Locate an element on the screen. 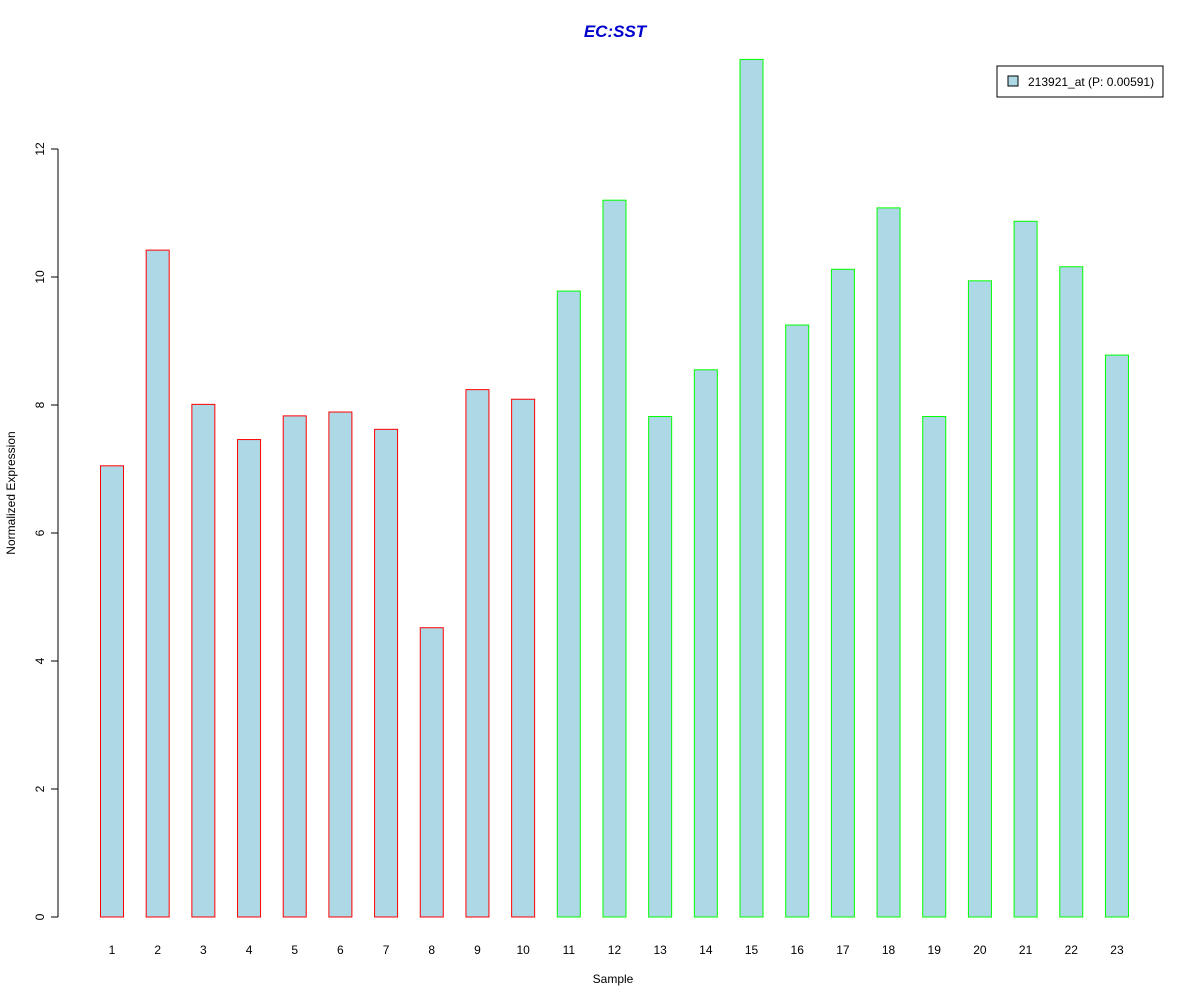  y-tick-label: 8 is located at coordinates (40, 404).